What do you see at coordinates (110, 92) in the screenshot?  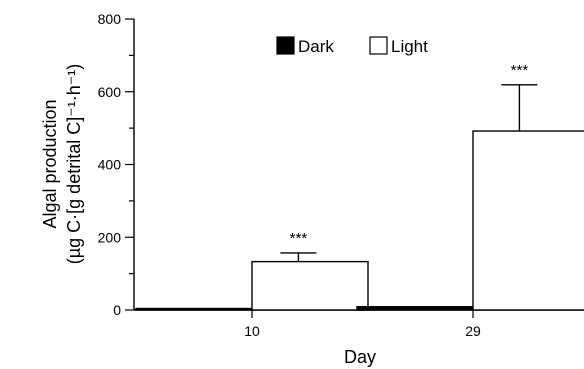 I see `y-tick-label: 600` at bounding box center [110, 92].